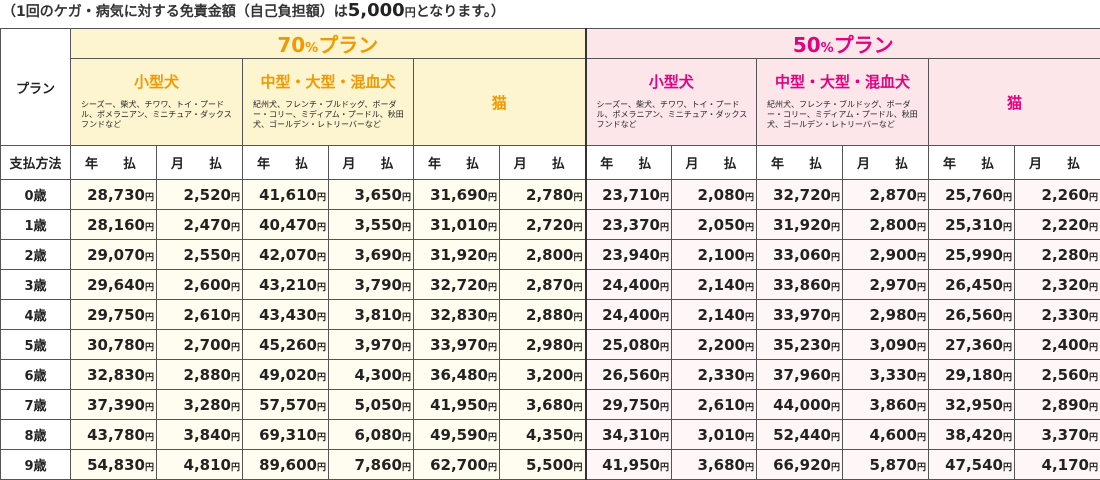 Image resolution: width=1100 pixels, height=480 pixels. I want to click on premium-cell: 3,790円, so click(371, 285).